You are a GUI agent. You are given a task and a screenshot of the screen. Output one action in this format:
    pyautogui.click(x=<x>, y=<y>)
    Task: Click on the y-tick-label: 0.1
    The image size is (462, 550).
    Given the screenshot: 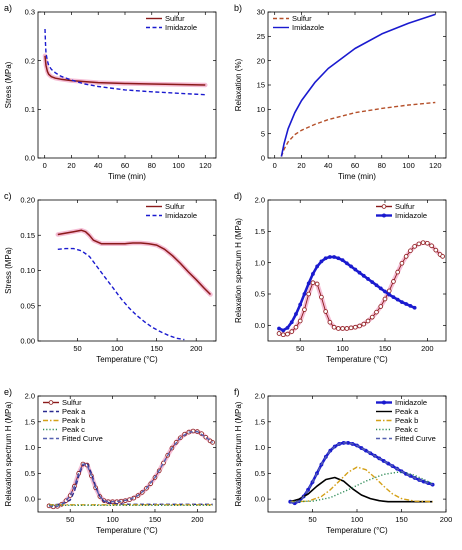 What is the action you would take?
    pyautogui.click(x=30, y=109)
    